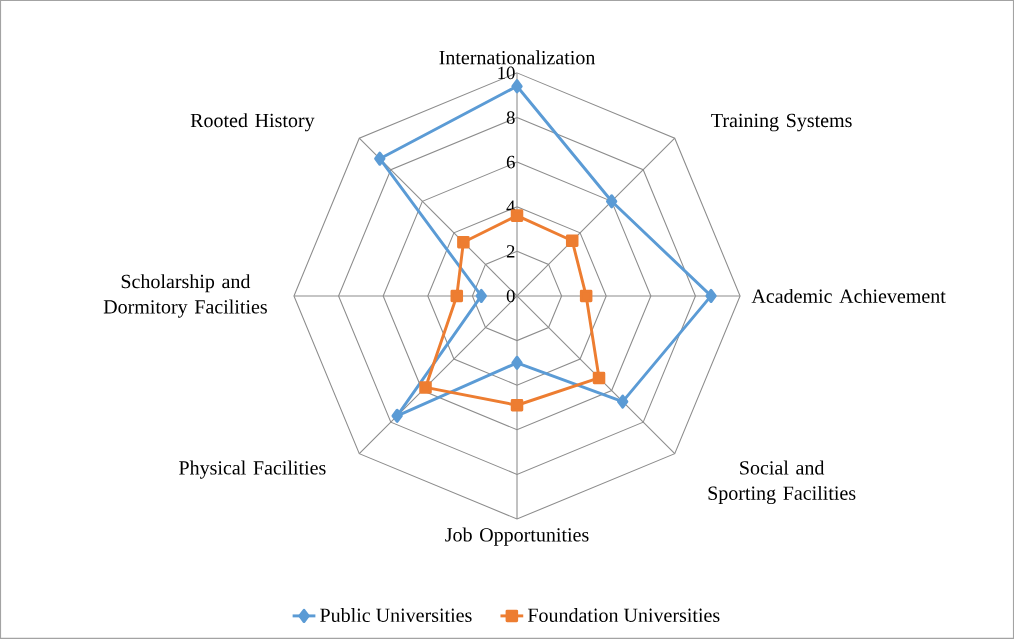 Image resolution: width=1014 pixels, height=639 pixels. What do you see at coordinates (848, 296) in the screenshot?
I see `spoke-label: Academic Achievement` at bounding box center [848, 296].